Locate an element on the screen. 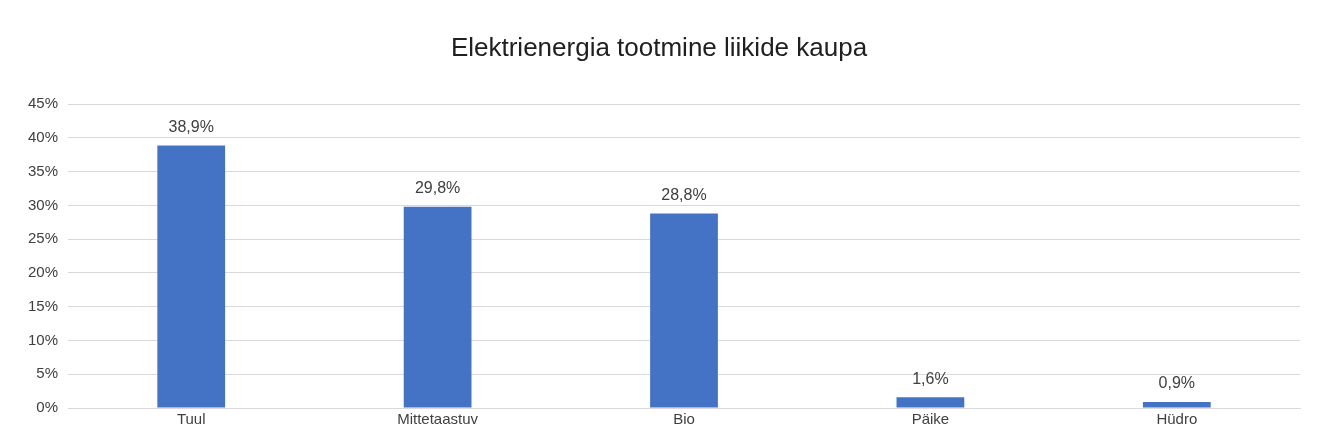 The width and height of the screenshot is (1338, 445). data-label: 29,8% is located at coordinates (437, 188).